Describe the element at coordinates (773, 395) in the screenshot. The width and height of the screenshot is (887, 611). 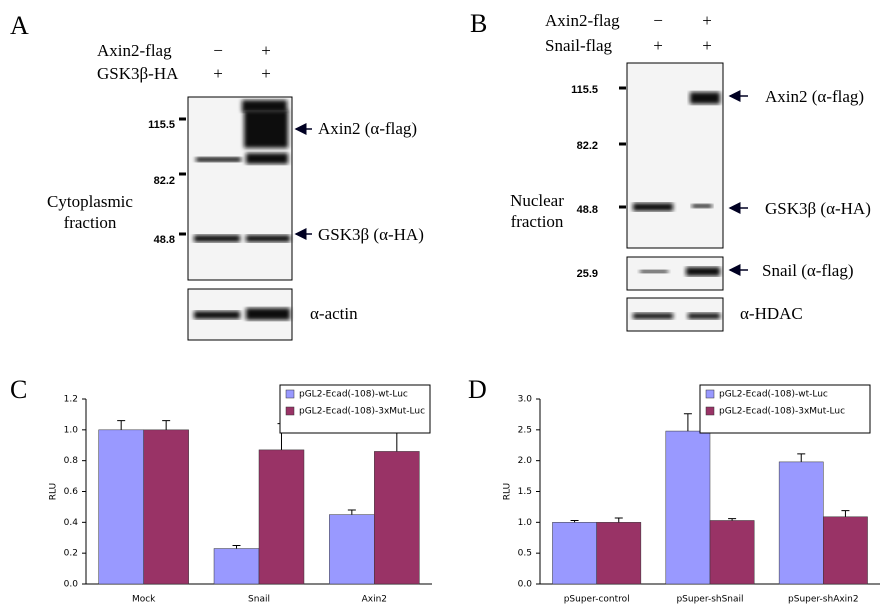
I see `legend-label: pGL2-Ecad(-108)-wt-Luc` at that location.